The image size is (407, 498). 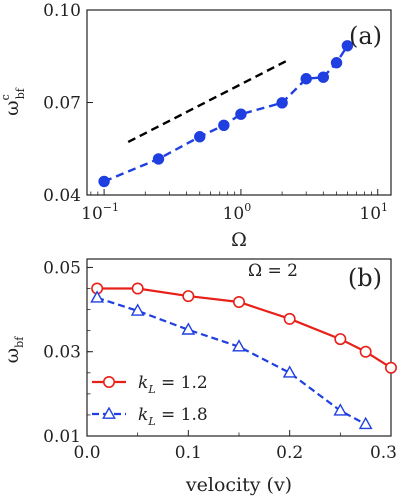 What do you see at coordinates (182, 415) in the screenshot?
I see `legend-label-part: = 1.8` at bounding box center [182, 415].